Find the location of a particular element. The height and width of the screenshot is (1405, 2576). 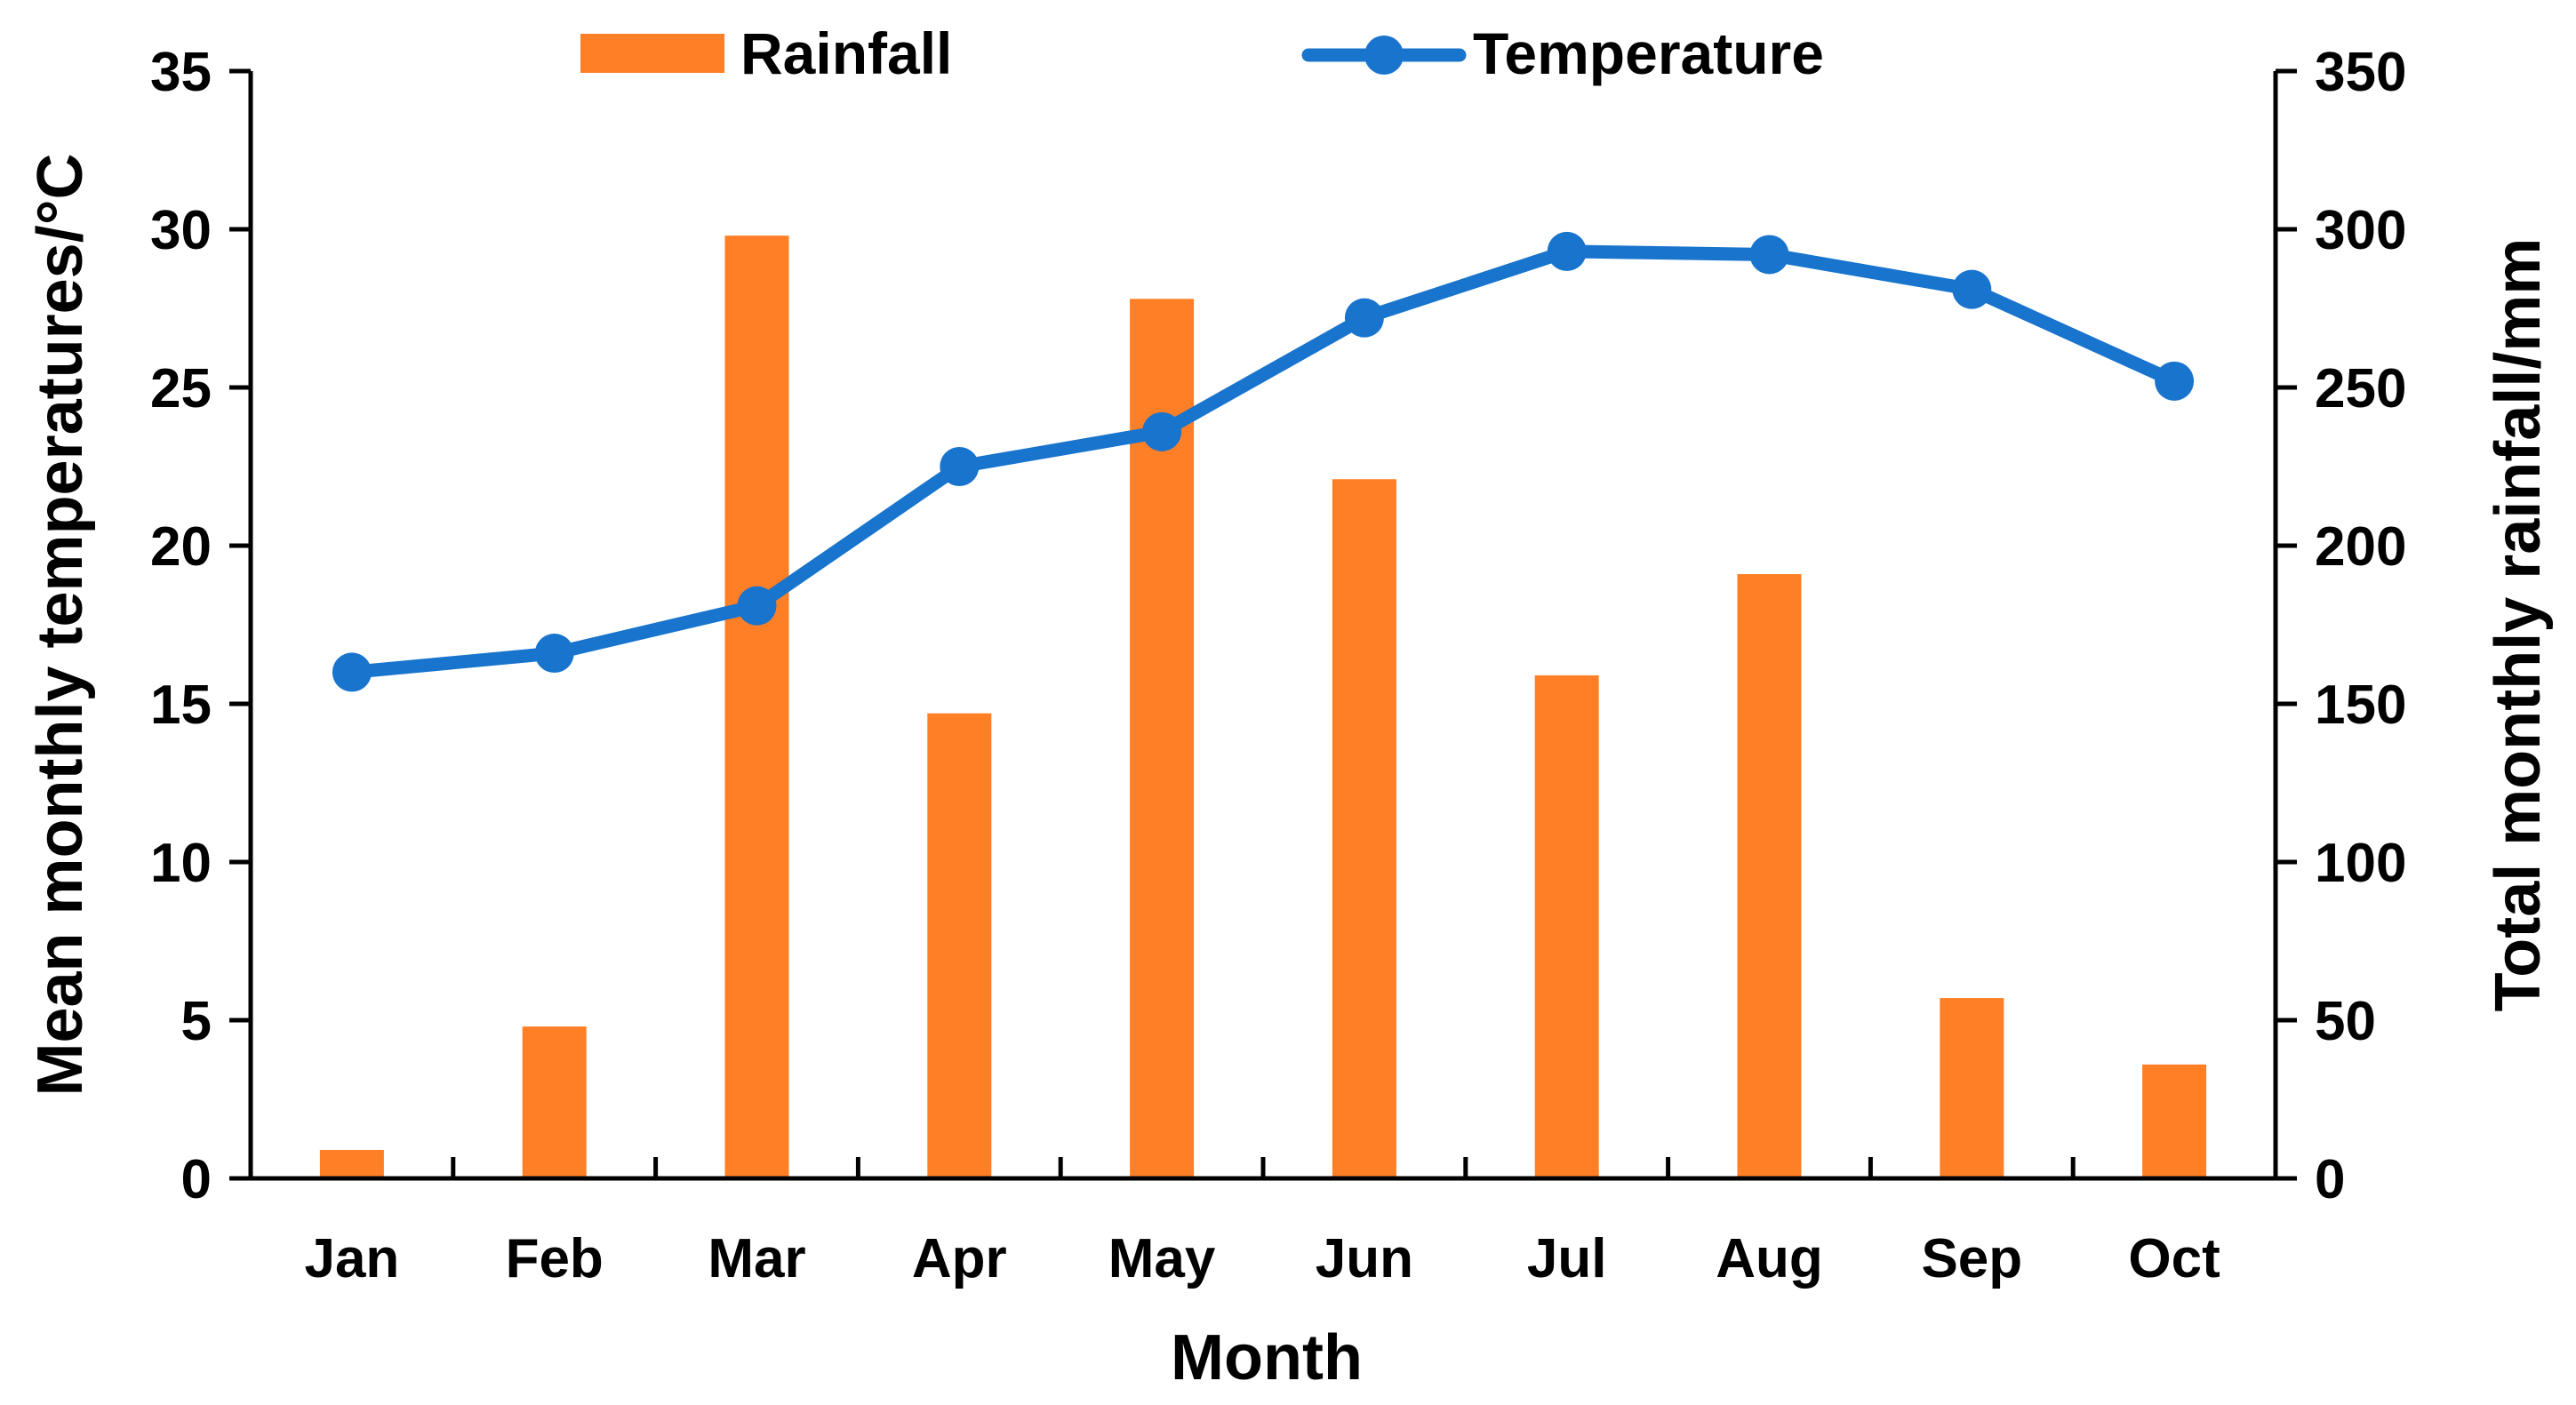

x-tick-label-jun: Jun is located at coordinates (1364, 1258).